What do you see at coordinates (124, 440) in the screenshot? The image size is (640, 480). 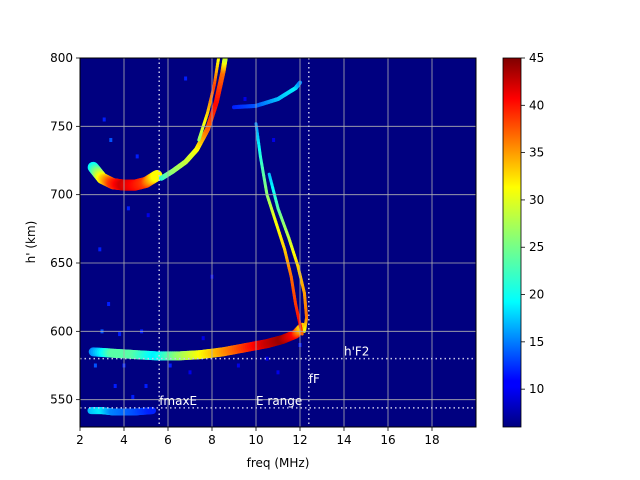 I see `x-tick-label: 4` at bounding box center [124, 440].